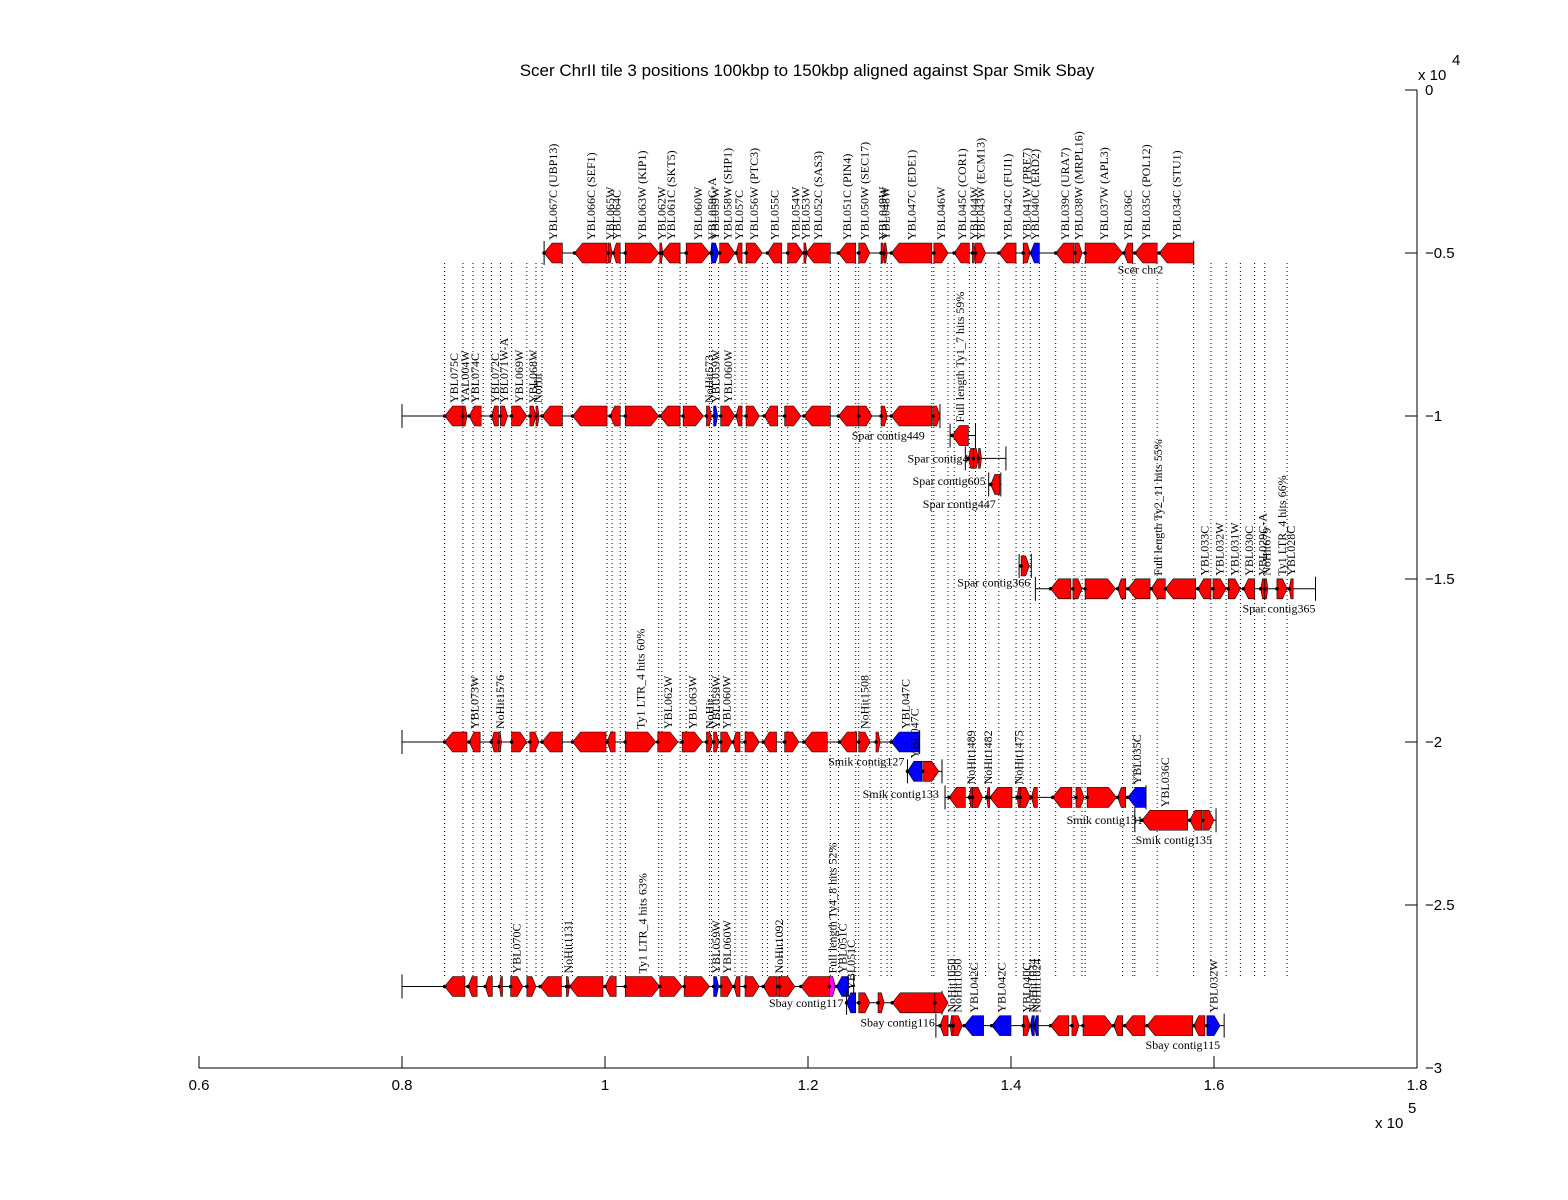 The image size is (1568, 1200). I want to click on track: Spar contig605, so click(960, 467).